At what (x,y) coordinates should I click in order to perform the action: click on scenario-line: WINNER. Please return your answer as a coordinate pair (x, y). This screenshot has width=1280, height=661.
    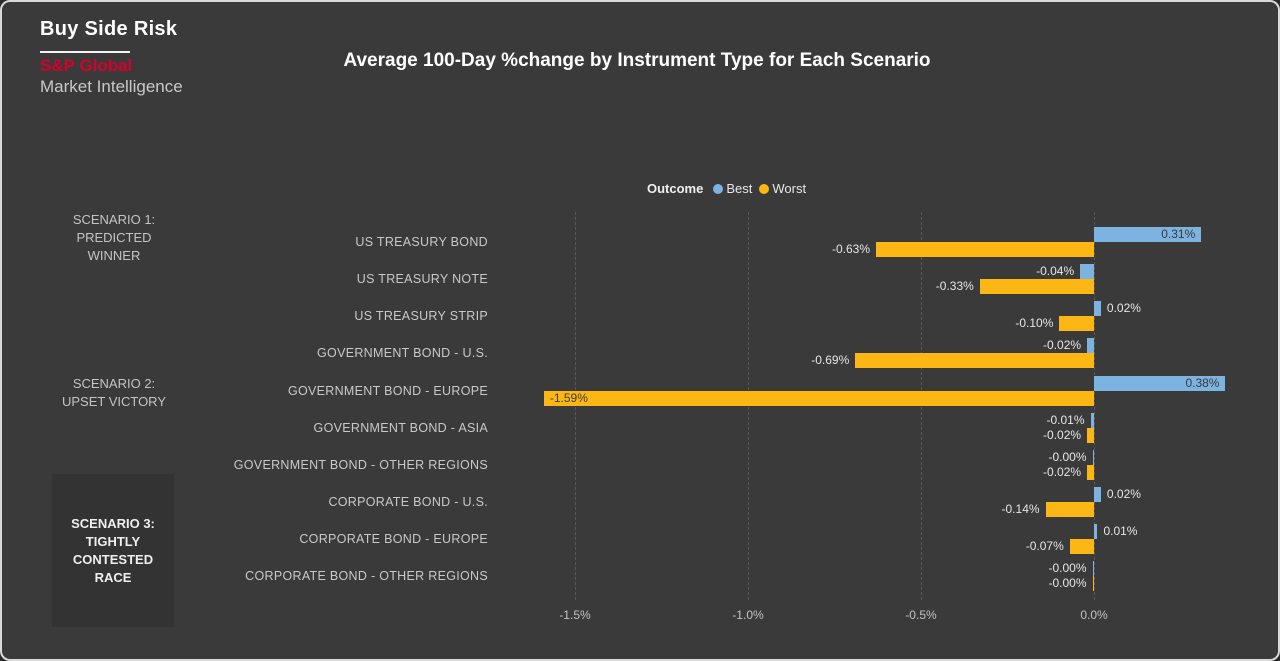
    Looking at the image, I should click on (114, 255).